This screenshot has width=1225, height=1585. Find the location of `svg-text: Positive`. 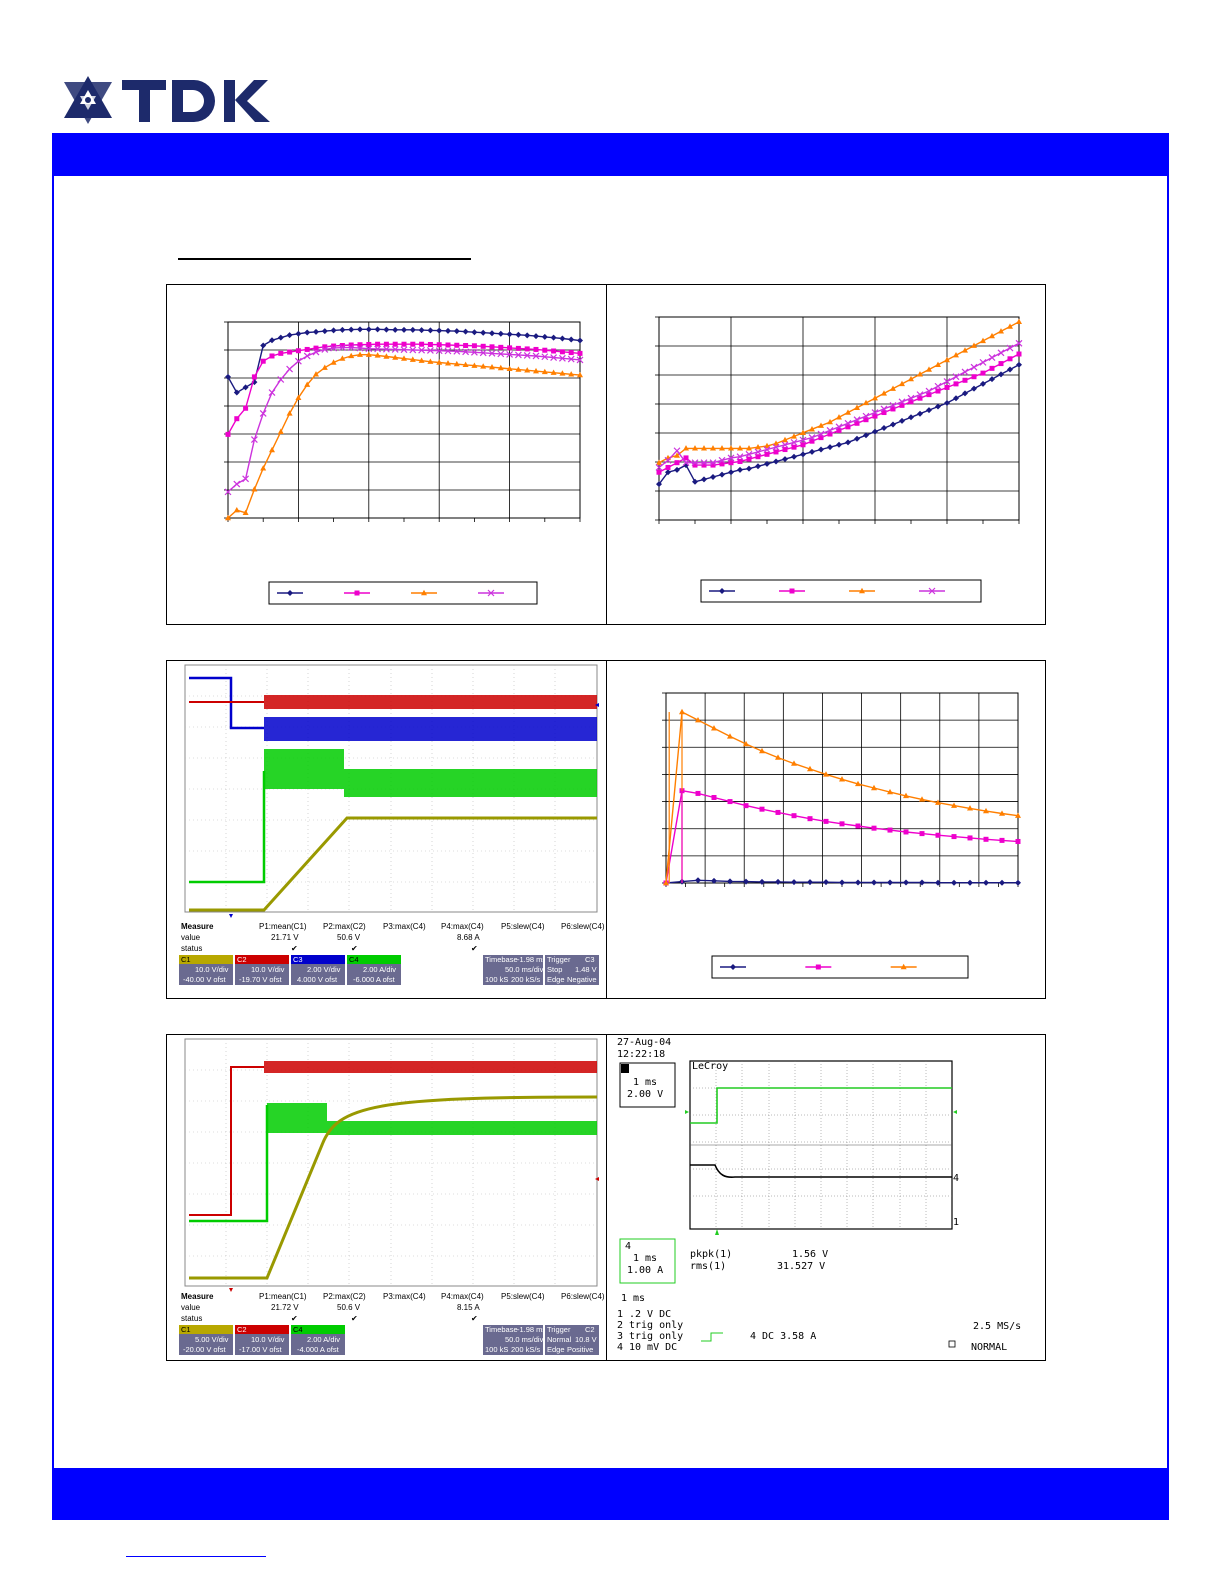

svg-text: Positive is located at coordinates (580, 1349).